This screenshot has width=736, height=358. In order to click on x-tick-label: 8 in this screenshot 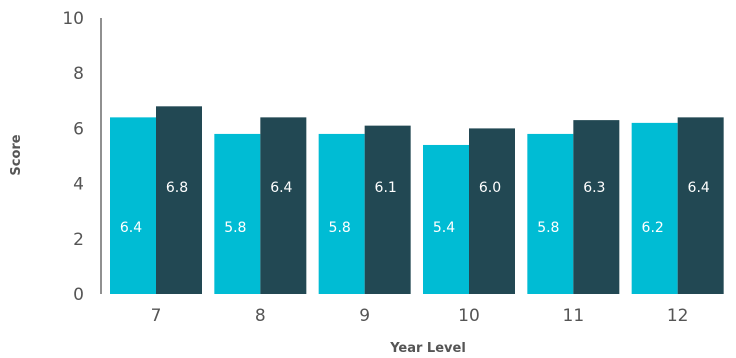, I will do `click(260, 316)`.